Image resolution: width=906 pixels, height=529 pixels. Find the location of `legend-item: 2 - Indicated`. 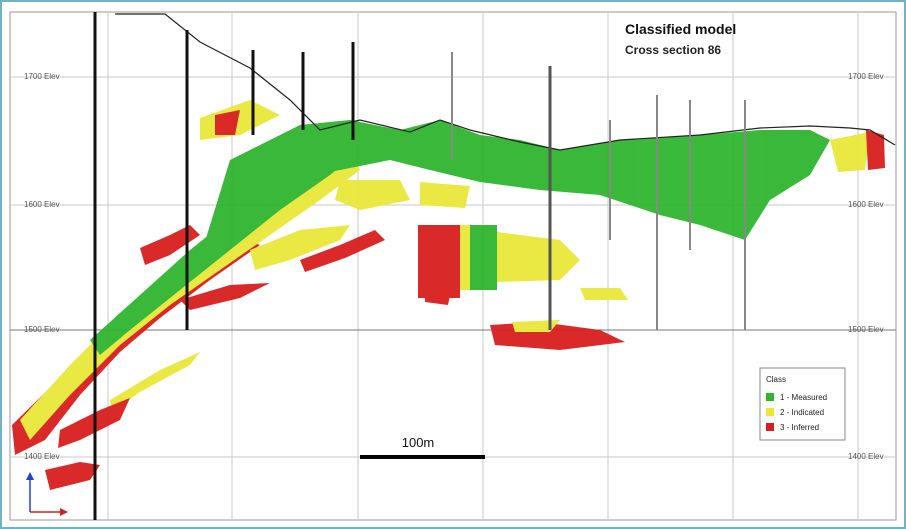

legend-item: 2 - Indicated is located at coordinates (802, 412).